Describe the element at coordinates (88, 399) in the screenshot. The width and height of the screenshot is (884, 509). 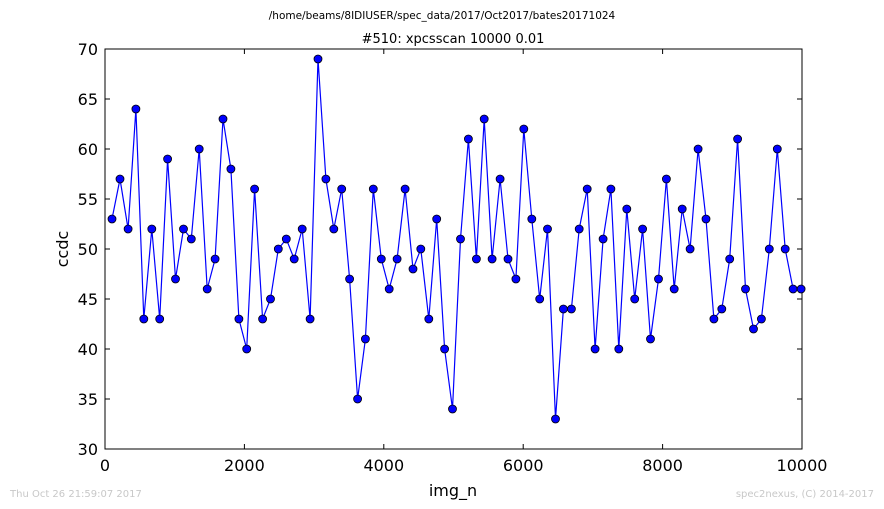
I see `y-tick-label: 35` at that location.